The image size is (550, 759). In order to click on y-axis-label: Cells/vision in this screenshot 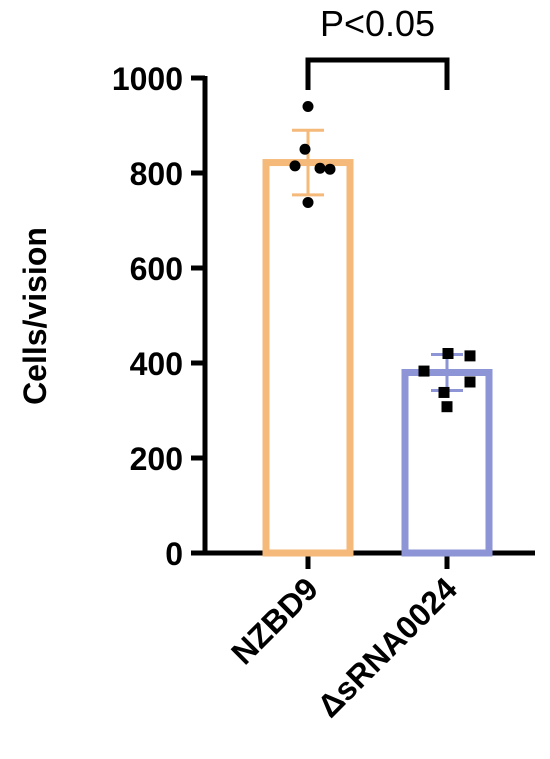, I will do `click(35, 316)`.